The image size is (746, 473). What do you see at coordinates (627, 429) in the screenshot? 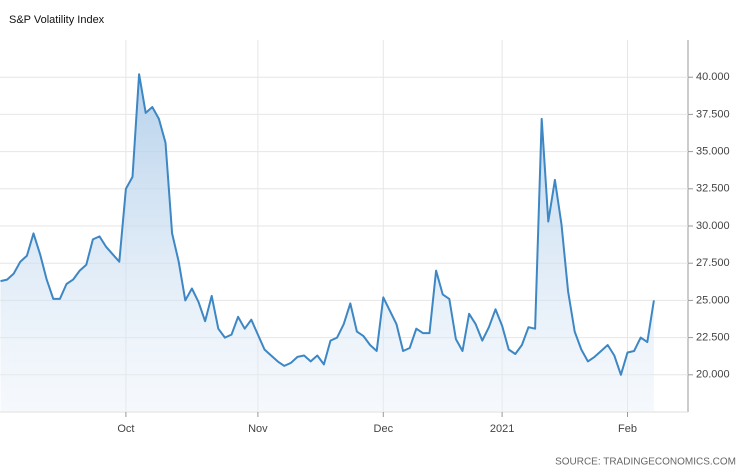
I see `x-tick-label: Feb` at bounding box center [627, 429].